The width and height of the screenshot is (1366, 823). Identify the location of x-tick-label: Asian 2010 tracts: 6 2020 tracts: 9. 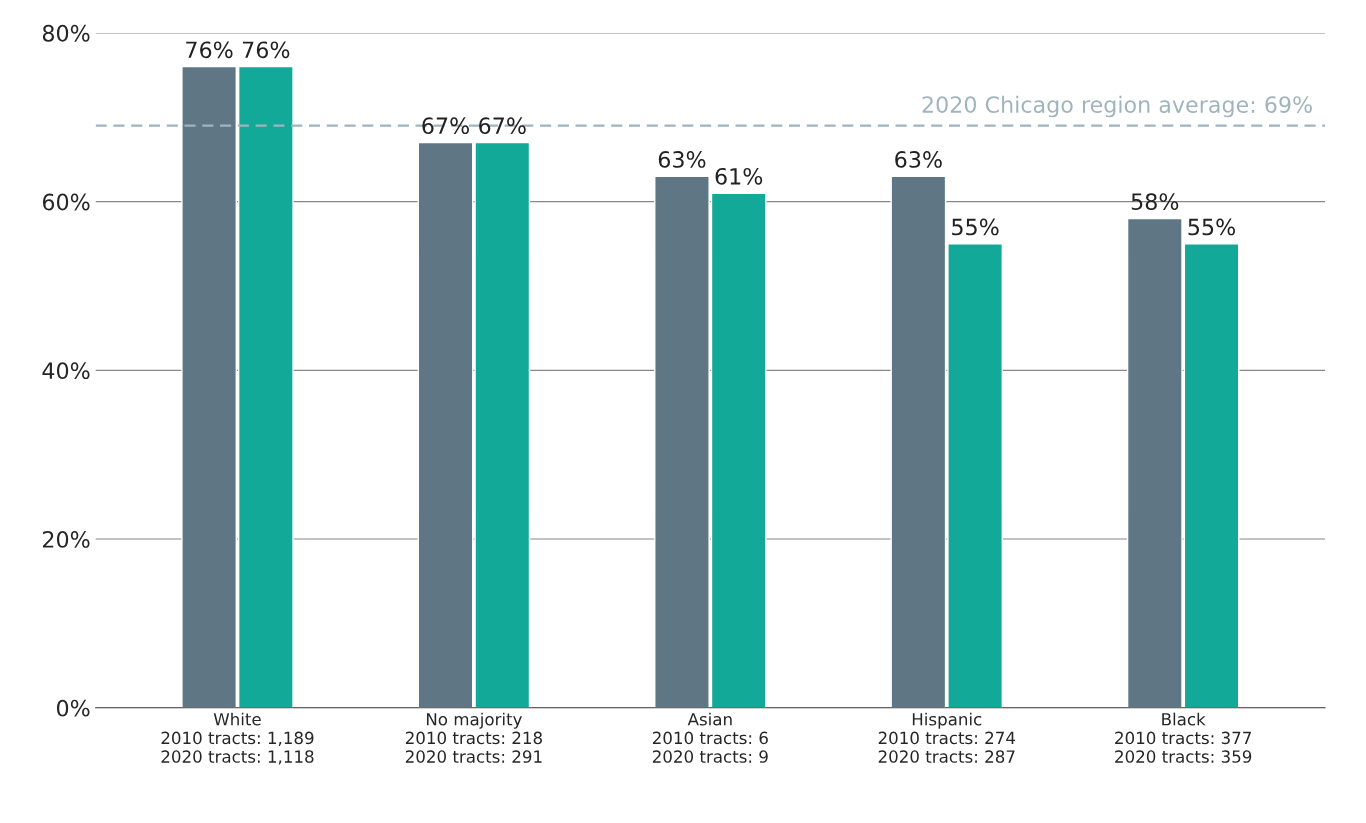
(710, 737).